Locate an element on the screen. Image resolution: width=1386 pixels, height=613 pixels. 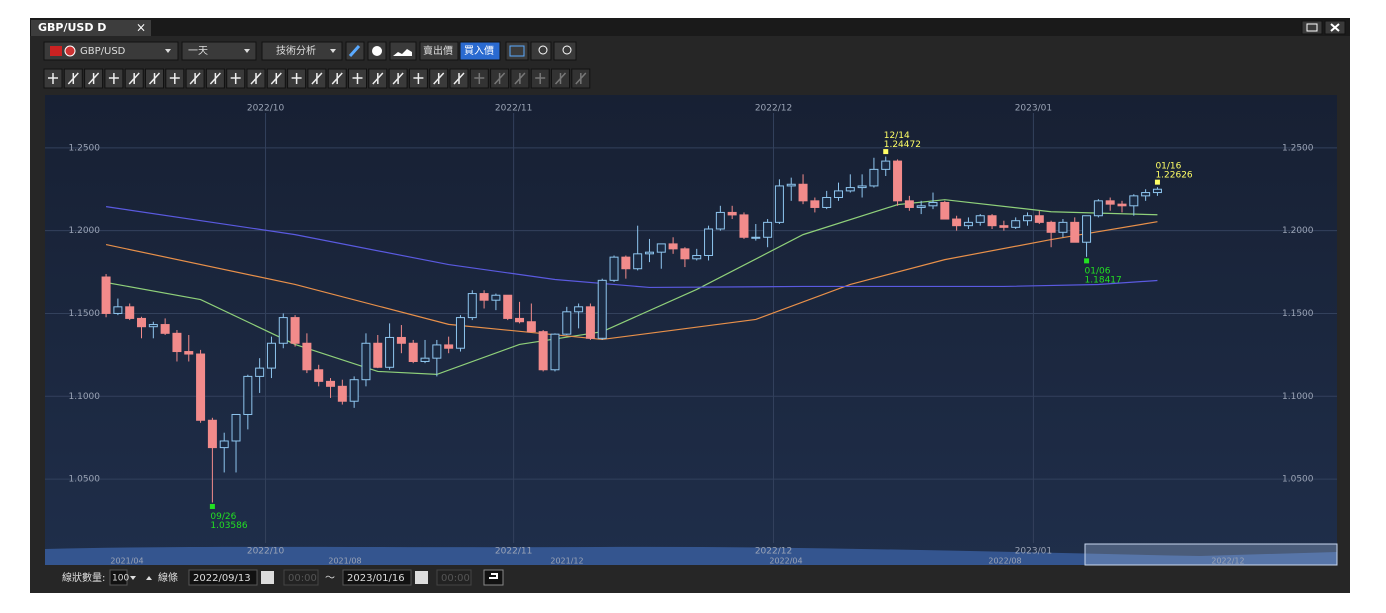
count: 100 is located at coordinates (120, 579).